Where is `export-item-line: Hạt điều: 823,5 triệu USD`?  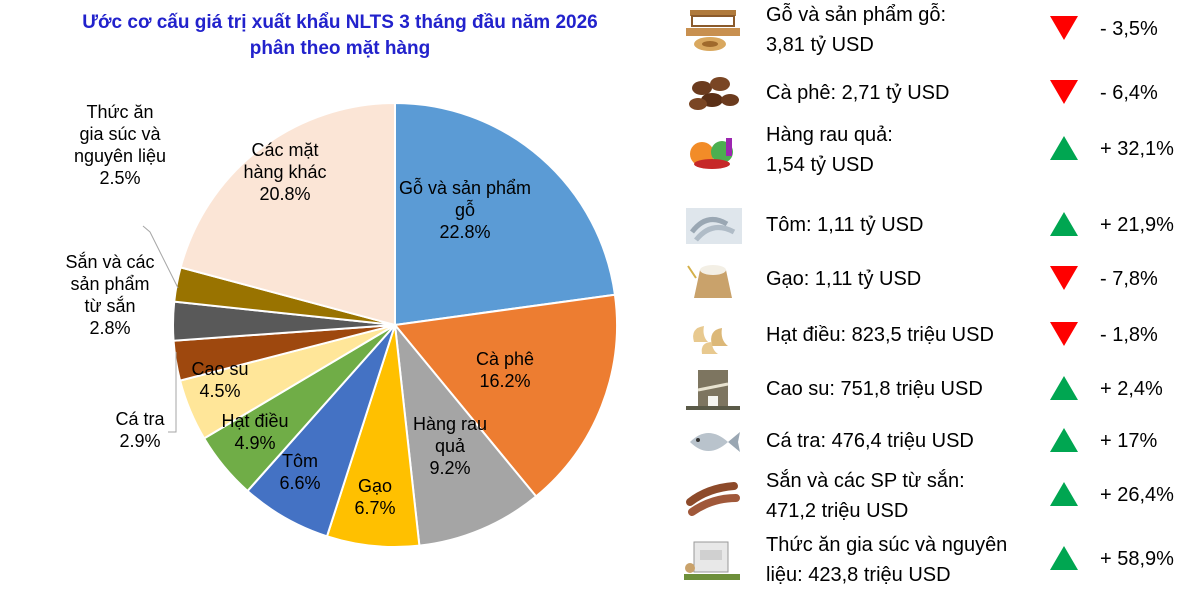
export-item-line: Hạt điều: 823,5 triệu USD is located at coordinates (880, 335).